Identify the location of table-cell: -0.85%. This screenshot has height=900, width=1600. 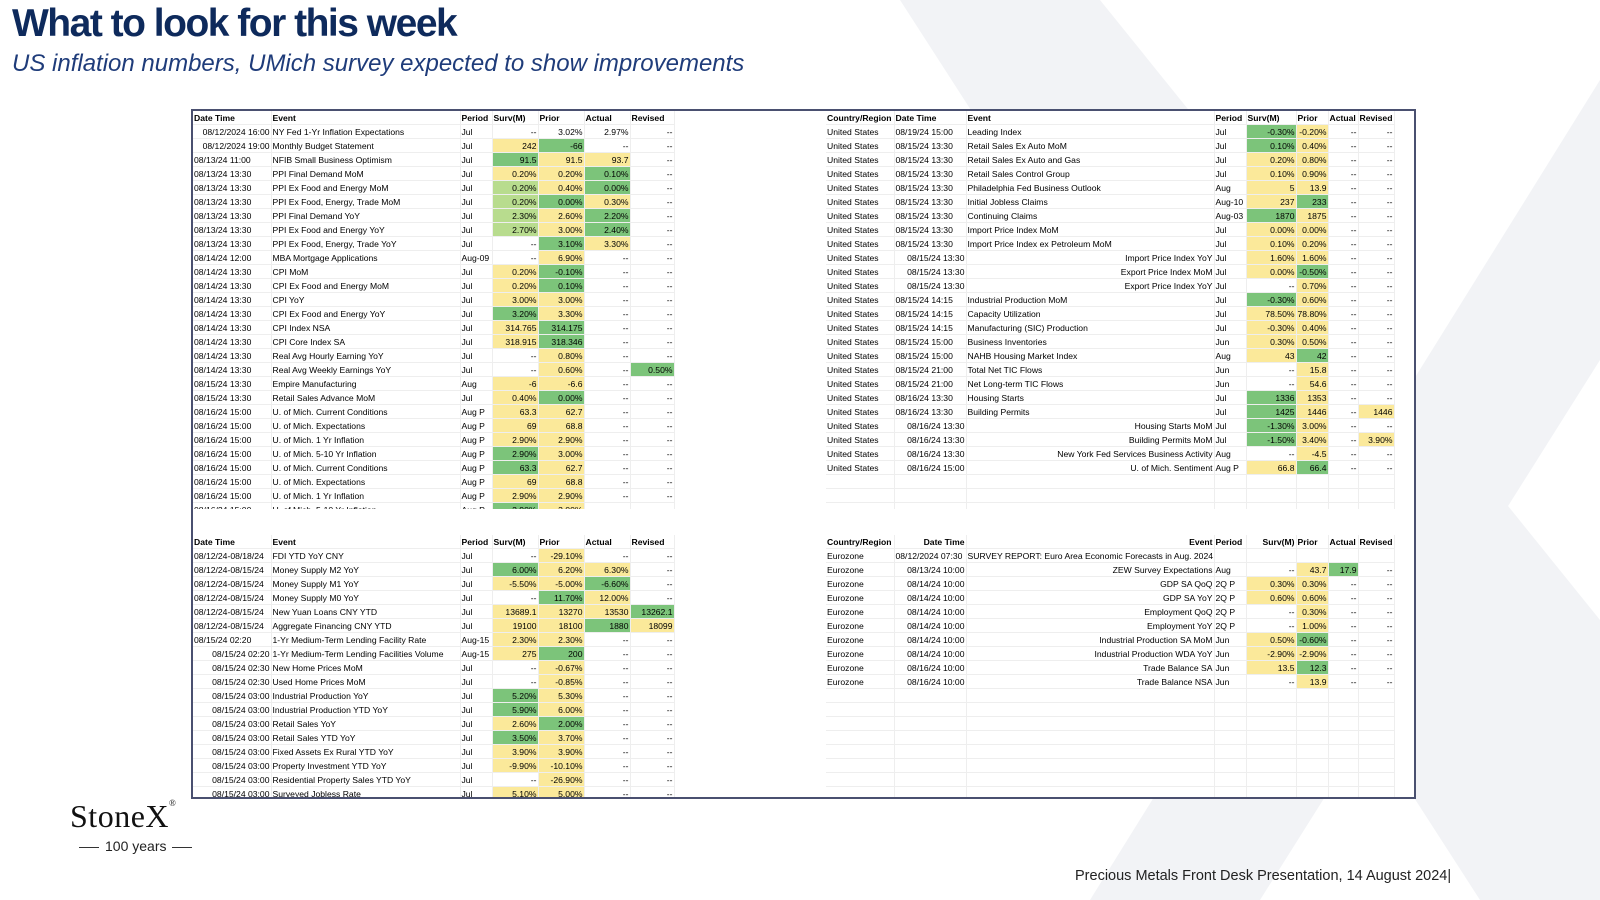
(561, 681).